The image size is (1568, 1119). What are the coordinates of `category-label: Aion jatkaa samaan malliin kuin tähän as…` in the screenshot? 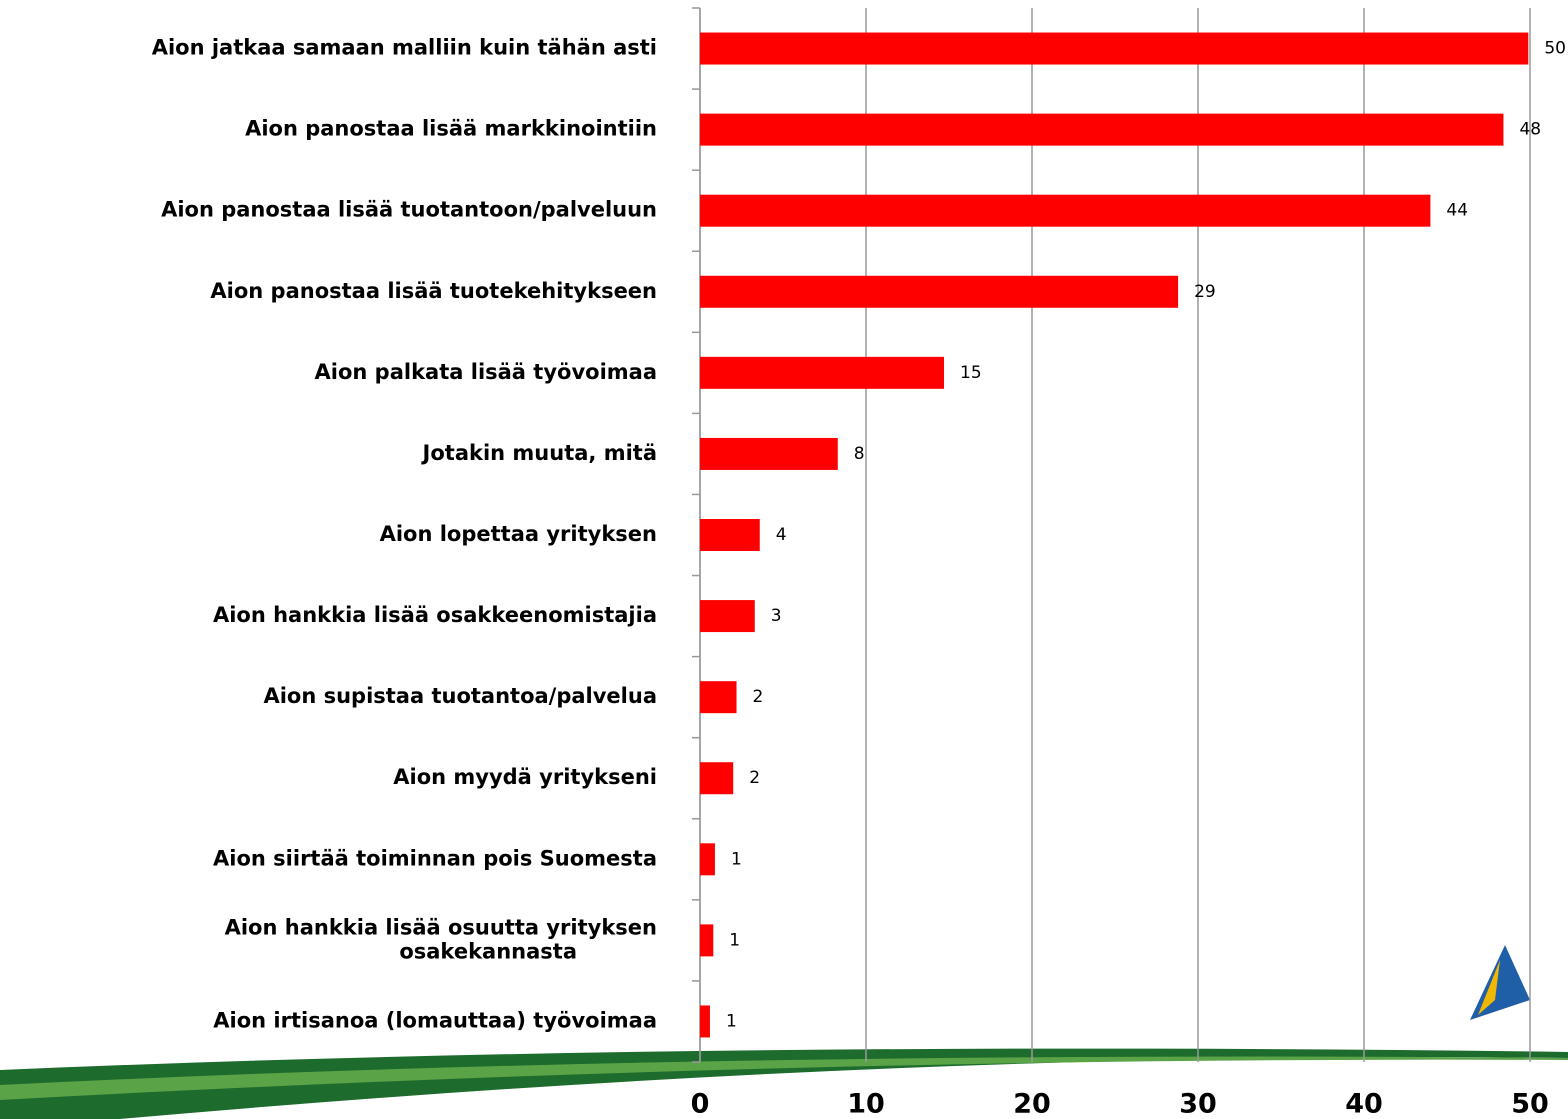 It's located at (404, 48).